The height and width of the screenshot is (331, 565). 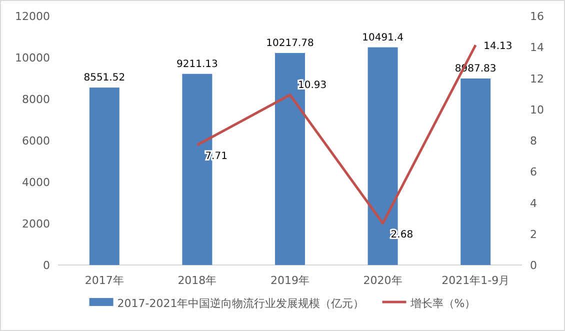 What do you see at coordinates (290, 43) in the screenshot?
I see `data-label: 10217.78` at bounding box center [290, 43].